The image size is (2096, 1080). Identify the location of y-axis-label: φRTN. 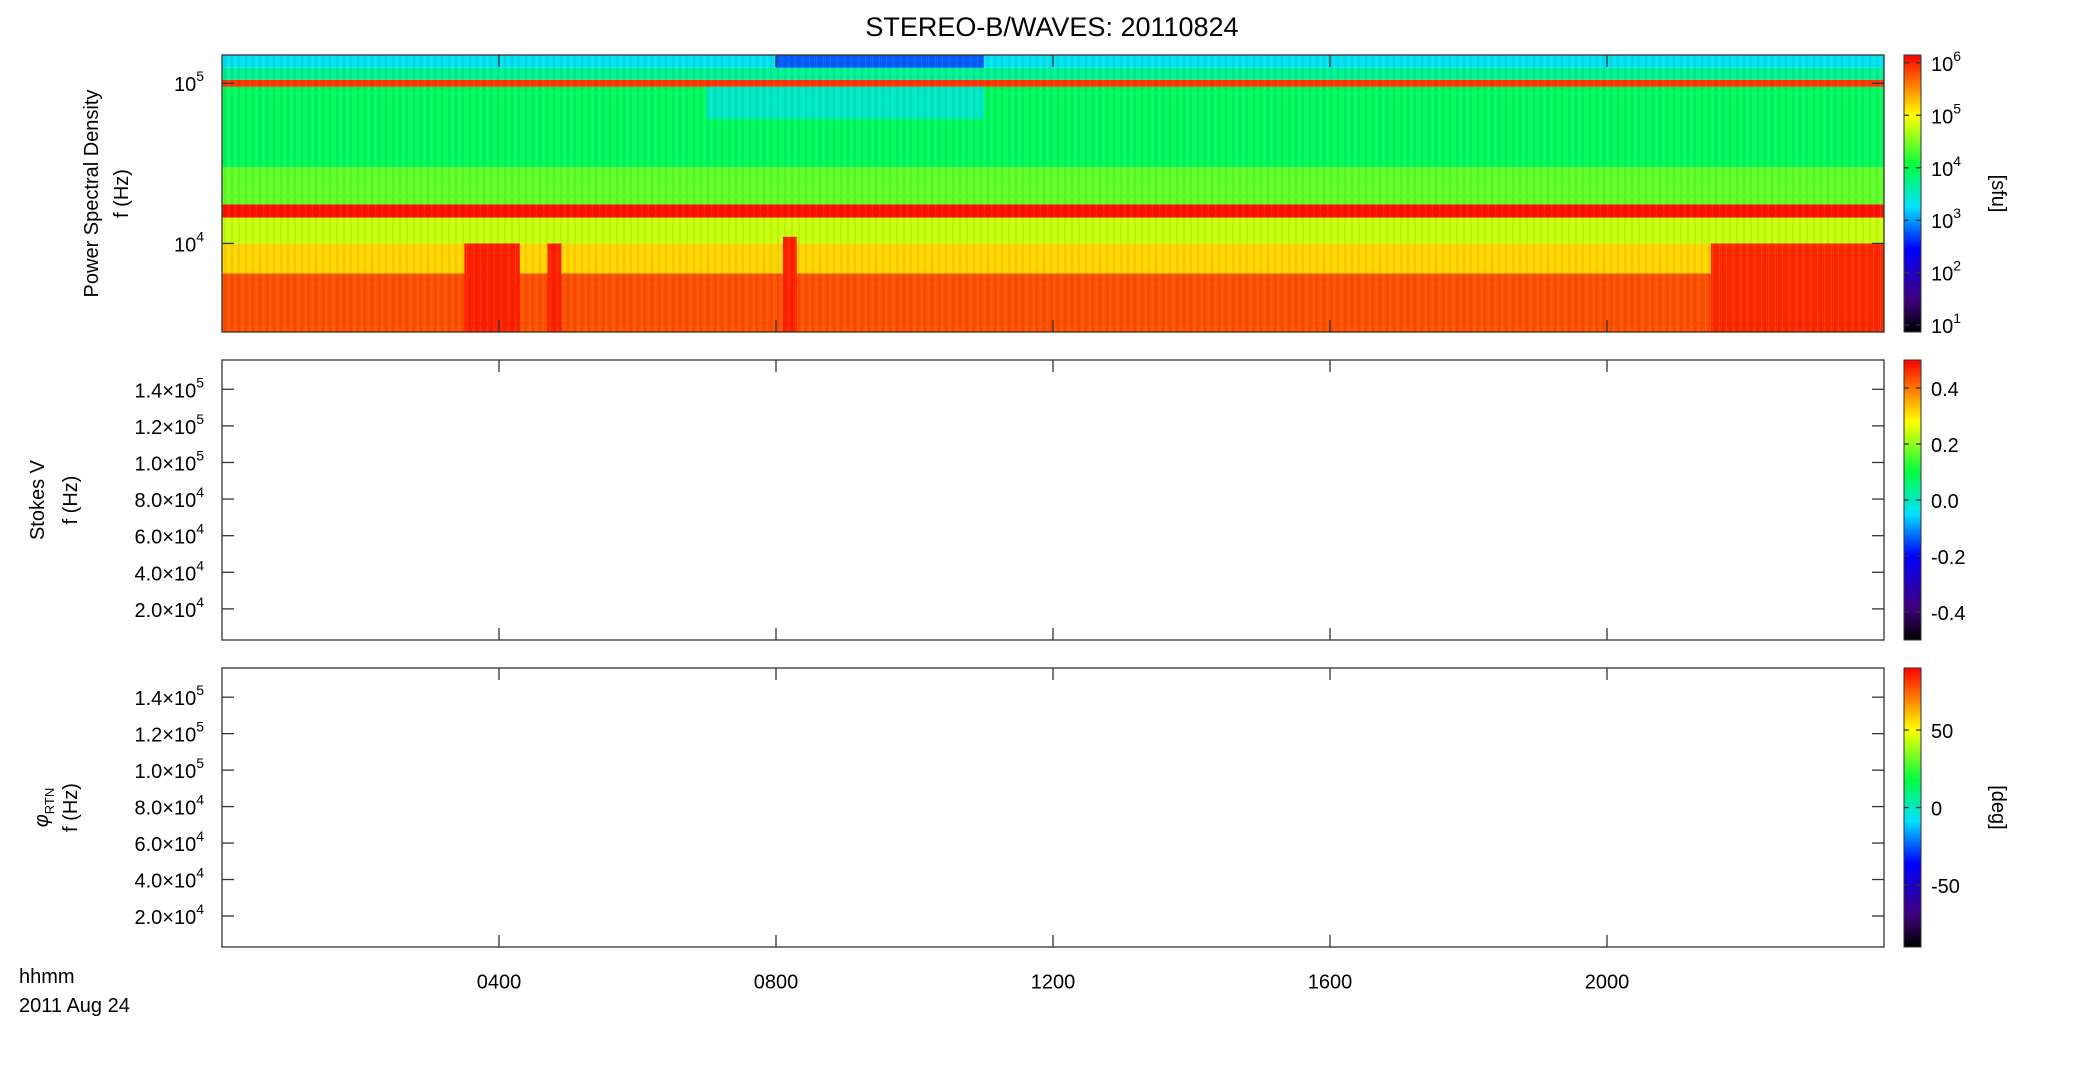
(44, 808).